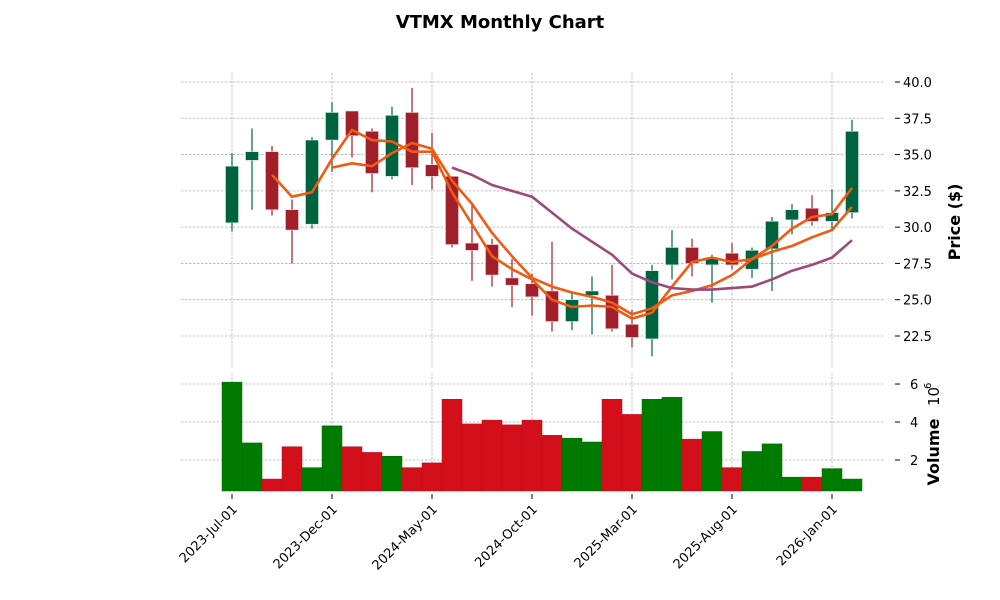  I want to click on x-tick-label: 2023-Dec-01, so click(306, 537).